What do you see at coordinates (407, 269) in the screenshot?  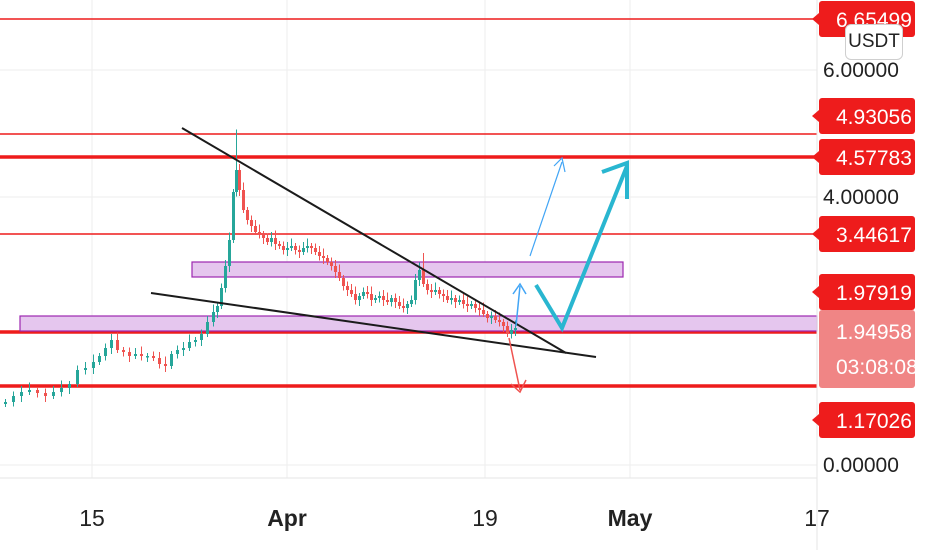 I see `resistance-zone` at bounding box center [407, 269].